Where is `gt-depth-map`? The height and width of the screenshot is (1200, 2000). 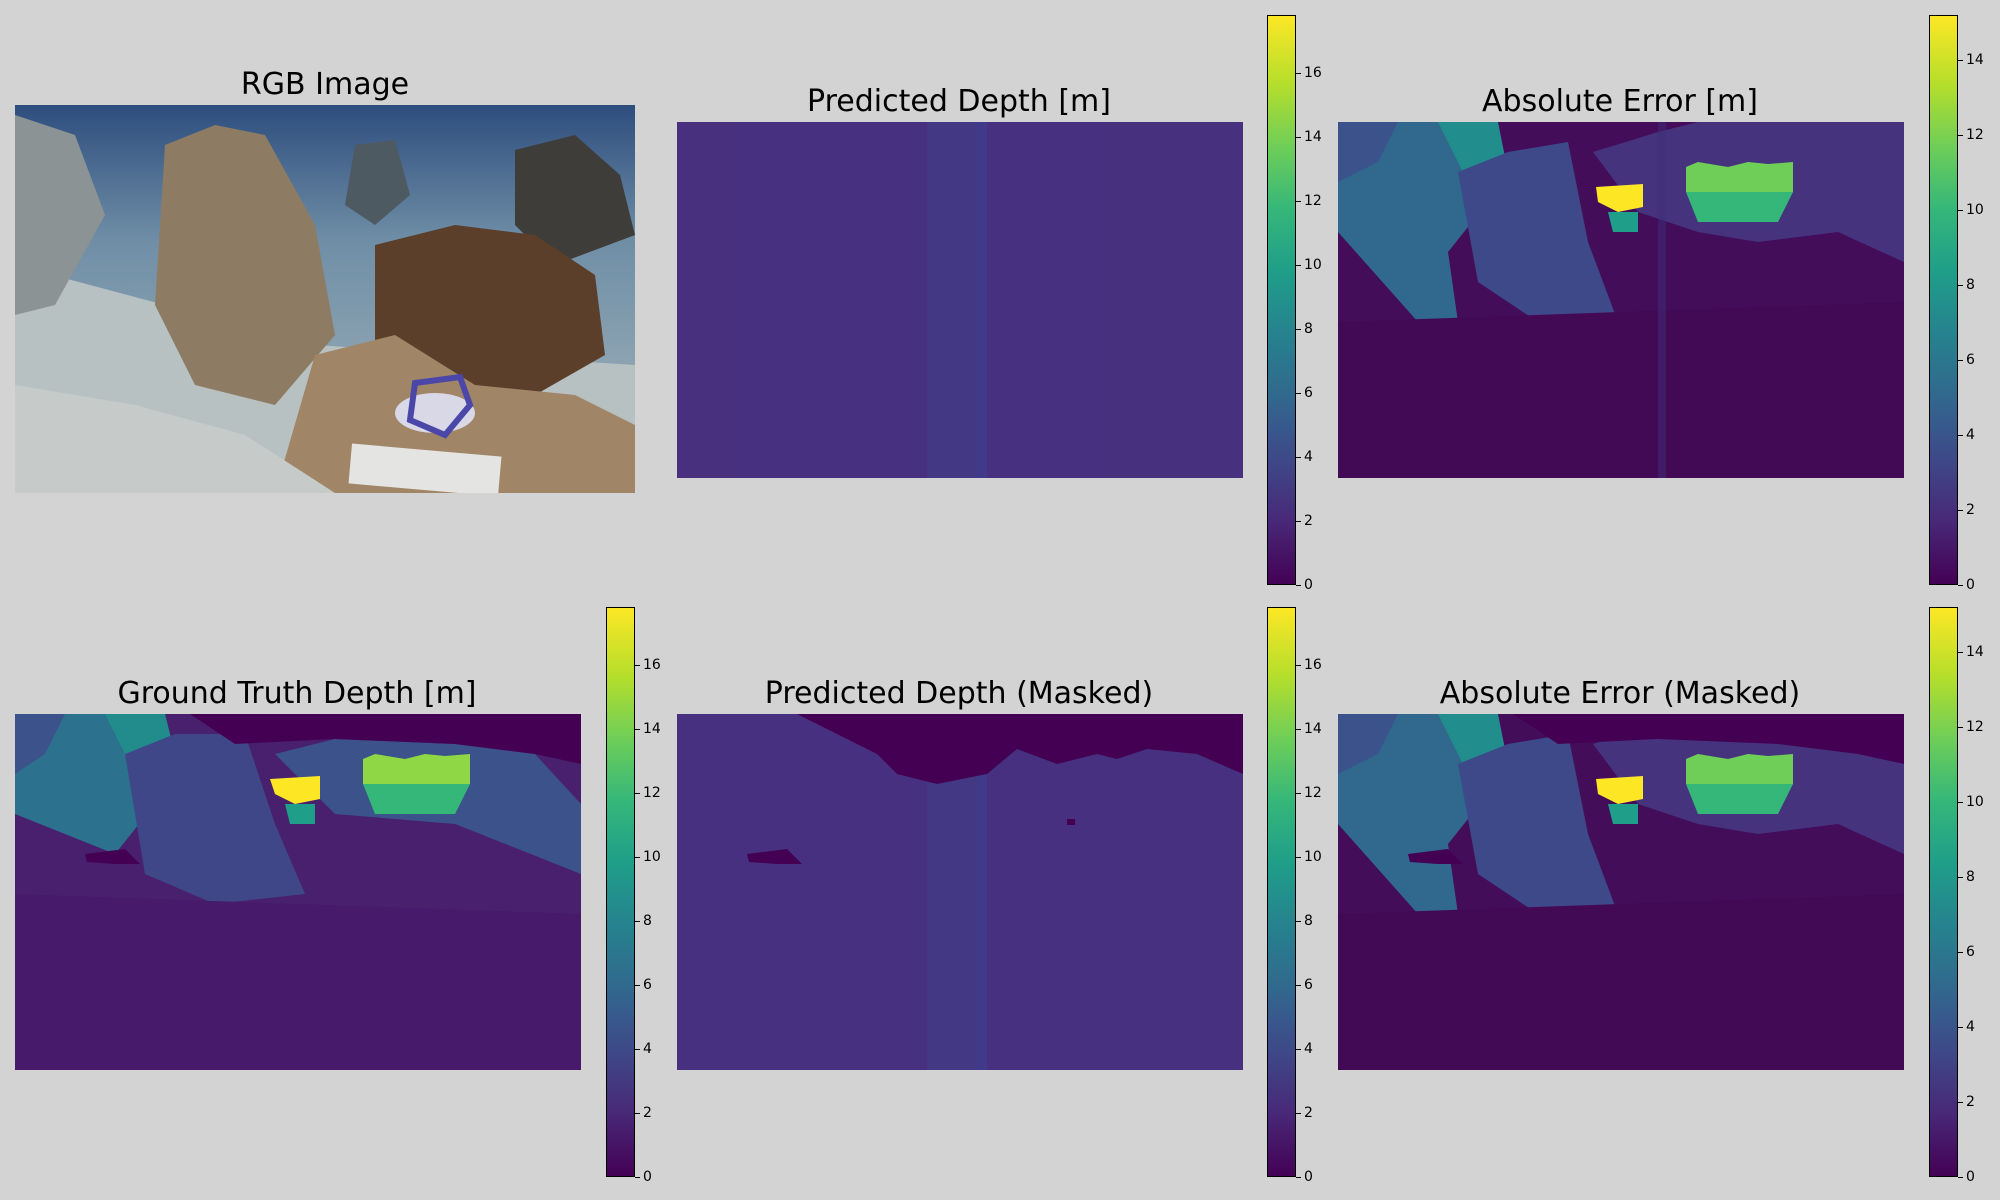
gt-depth-map is located at coordinates (298, 892).